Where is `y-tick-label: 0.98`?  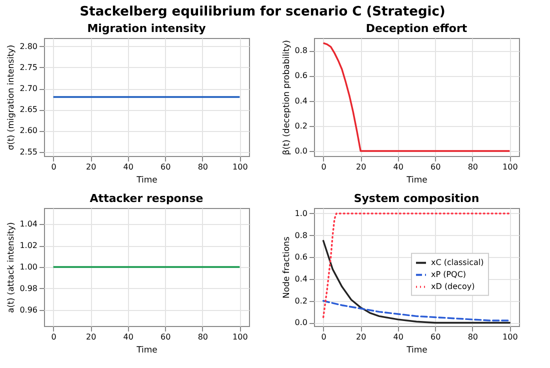
y-tick-label: 0.98 is located at coordinates (29, 288).